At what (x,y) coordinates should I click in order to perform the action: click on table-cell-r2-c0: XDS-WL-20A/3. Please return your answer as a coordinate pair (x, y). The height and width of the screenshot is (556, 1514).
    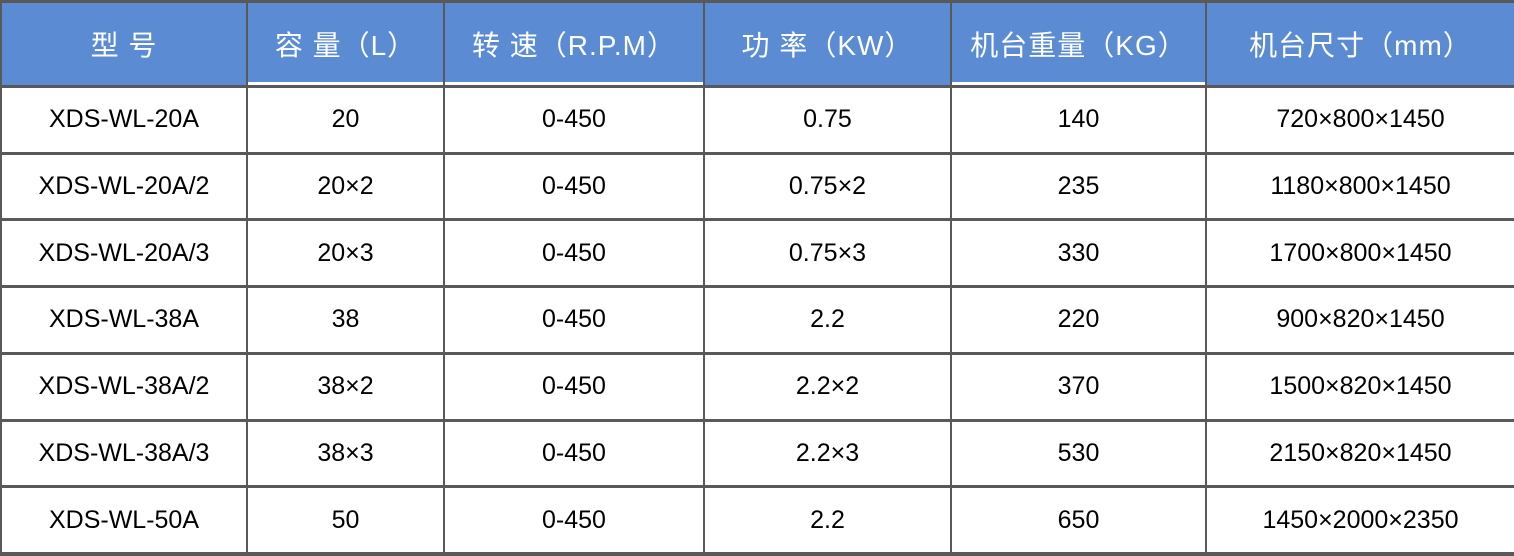
    Looking at the image, I should click on (124, 253).